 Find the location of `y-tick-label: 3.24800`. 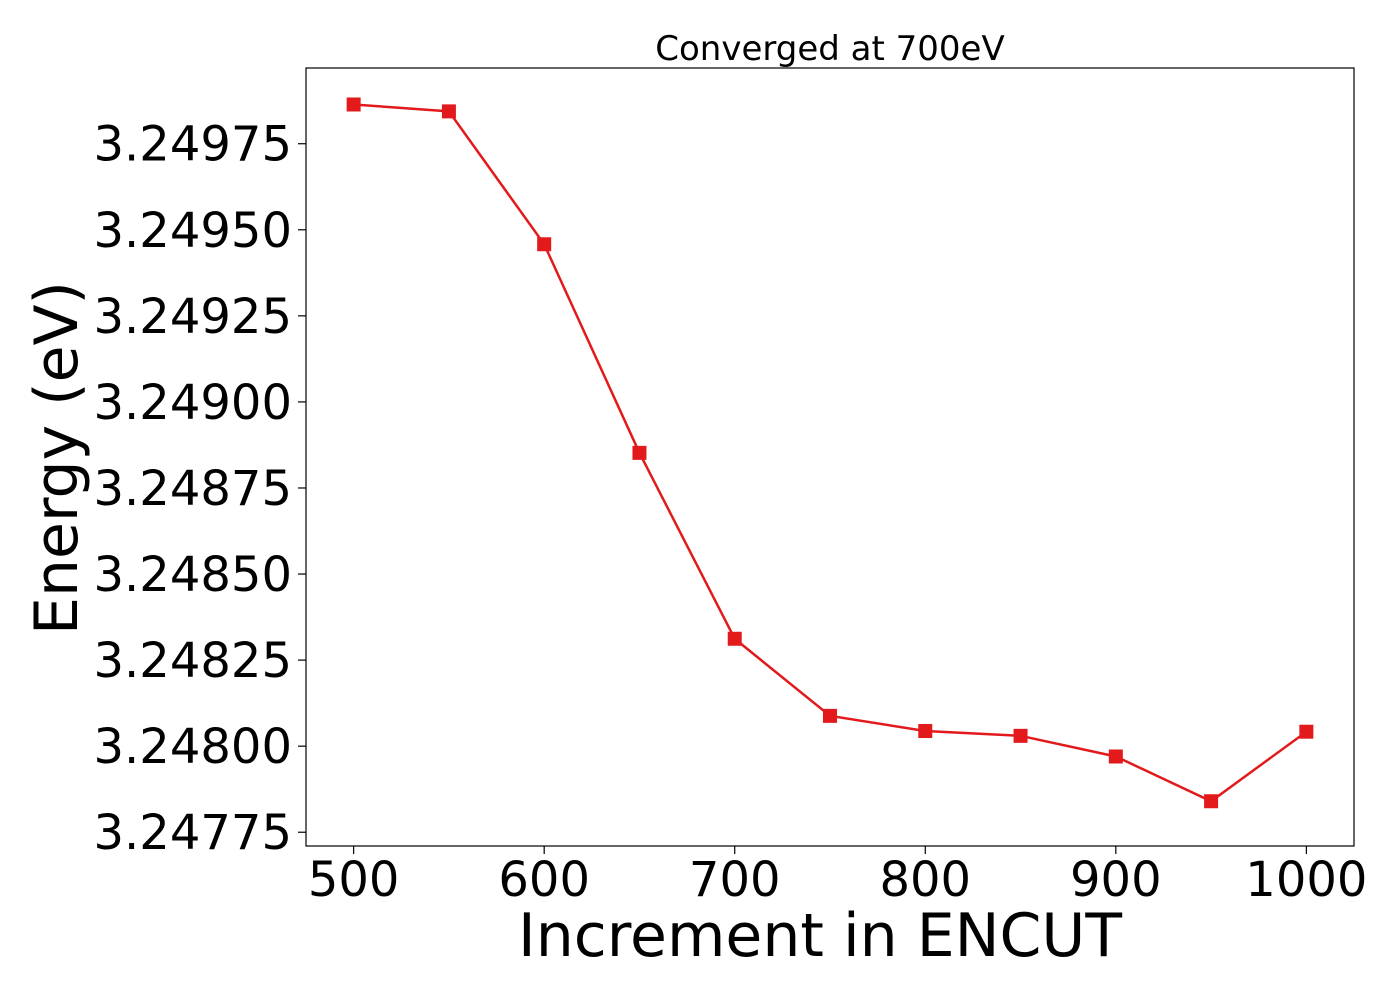

y-tick-label: 3.24800 is located at coordinates (193, 747).